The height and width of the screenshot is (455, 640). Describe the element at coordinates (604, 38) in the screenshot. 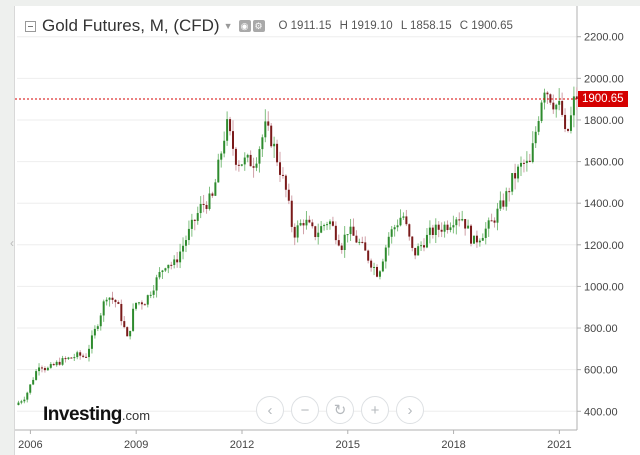

I see `y-tick-label: 2200.00` at that location.